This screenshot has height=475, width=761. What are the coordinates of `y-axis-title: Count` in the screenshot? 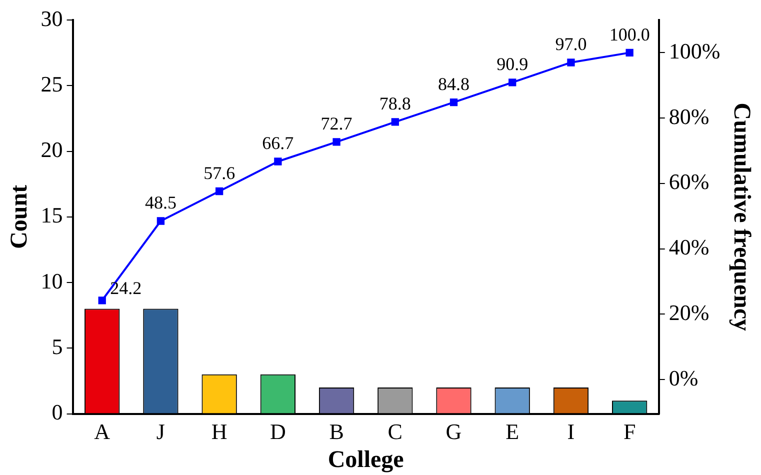 It's located at (19, 216).